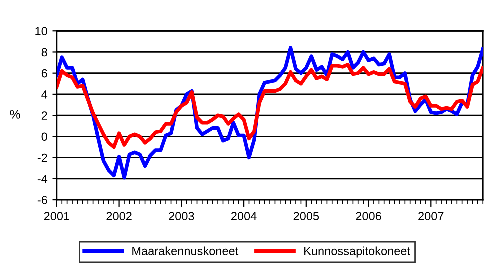 Image resolution: width=495 pixels, height=266 pixels. I want to click on y-tick-label: 4, so click(45, 94).